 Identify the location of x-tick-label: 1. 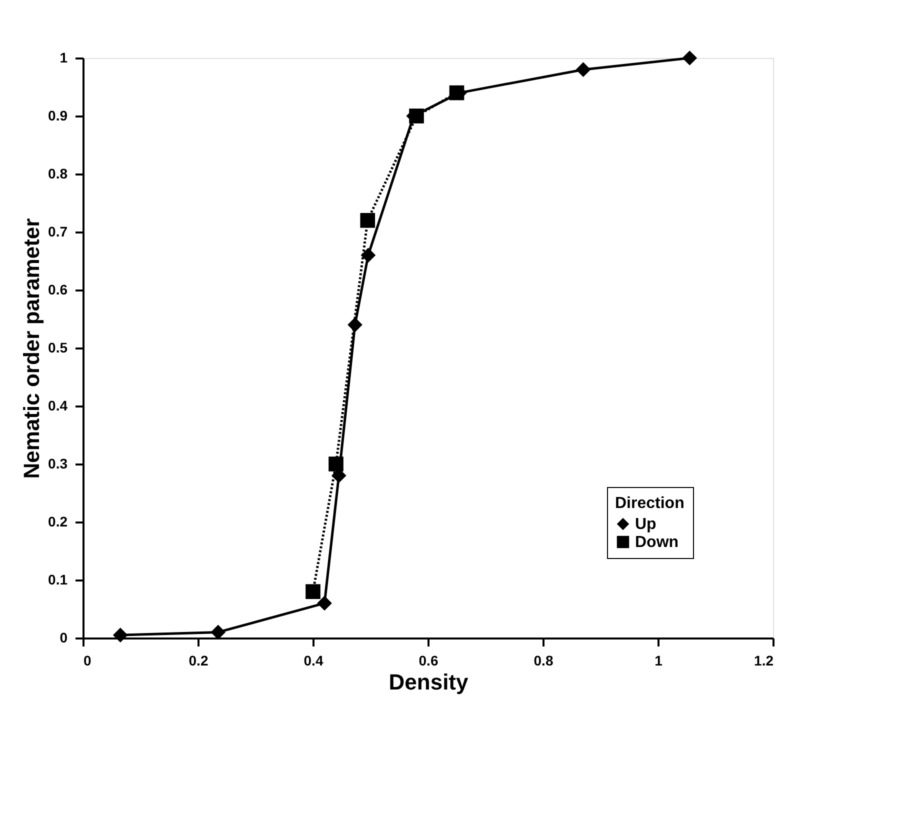
(658, 660).